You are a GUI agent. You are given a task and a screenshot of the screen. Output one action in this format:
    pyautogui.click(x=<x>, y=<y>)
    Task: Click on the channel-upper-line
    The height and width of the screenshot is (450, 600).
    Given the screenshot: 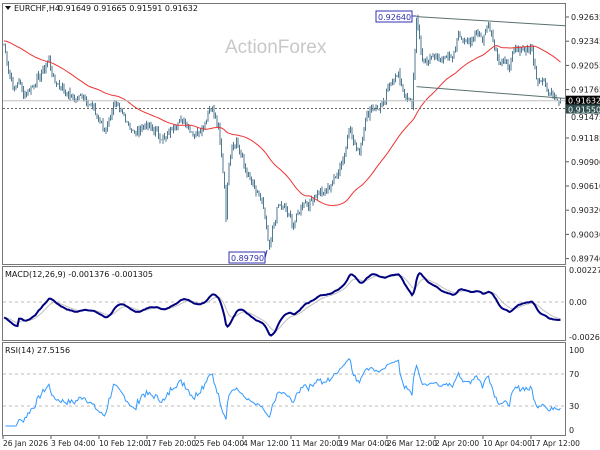 What is the action you would take?
    pyautogui.click(x=491, y=21)
    